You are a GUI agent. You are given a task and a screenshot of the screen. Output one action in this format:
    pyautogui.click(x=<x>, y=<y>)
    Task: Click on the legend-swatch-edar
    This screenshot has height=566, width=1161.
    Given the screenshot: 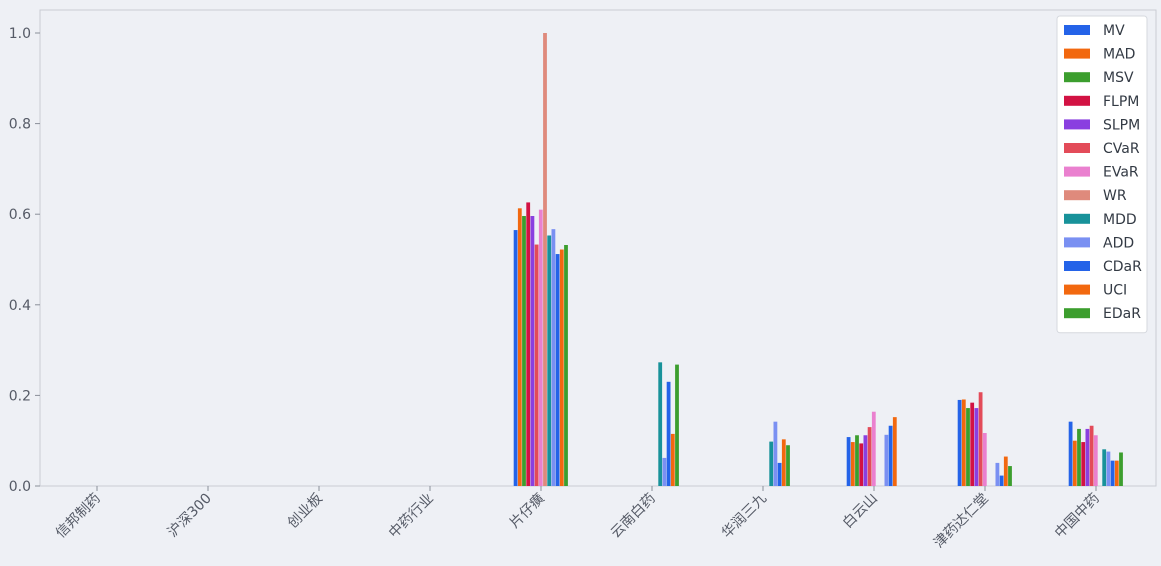 What is the action you would take?
    pyautogui.click(x=1077, y=313)
    